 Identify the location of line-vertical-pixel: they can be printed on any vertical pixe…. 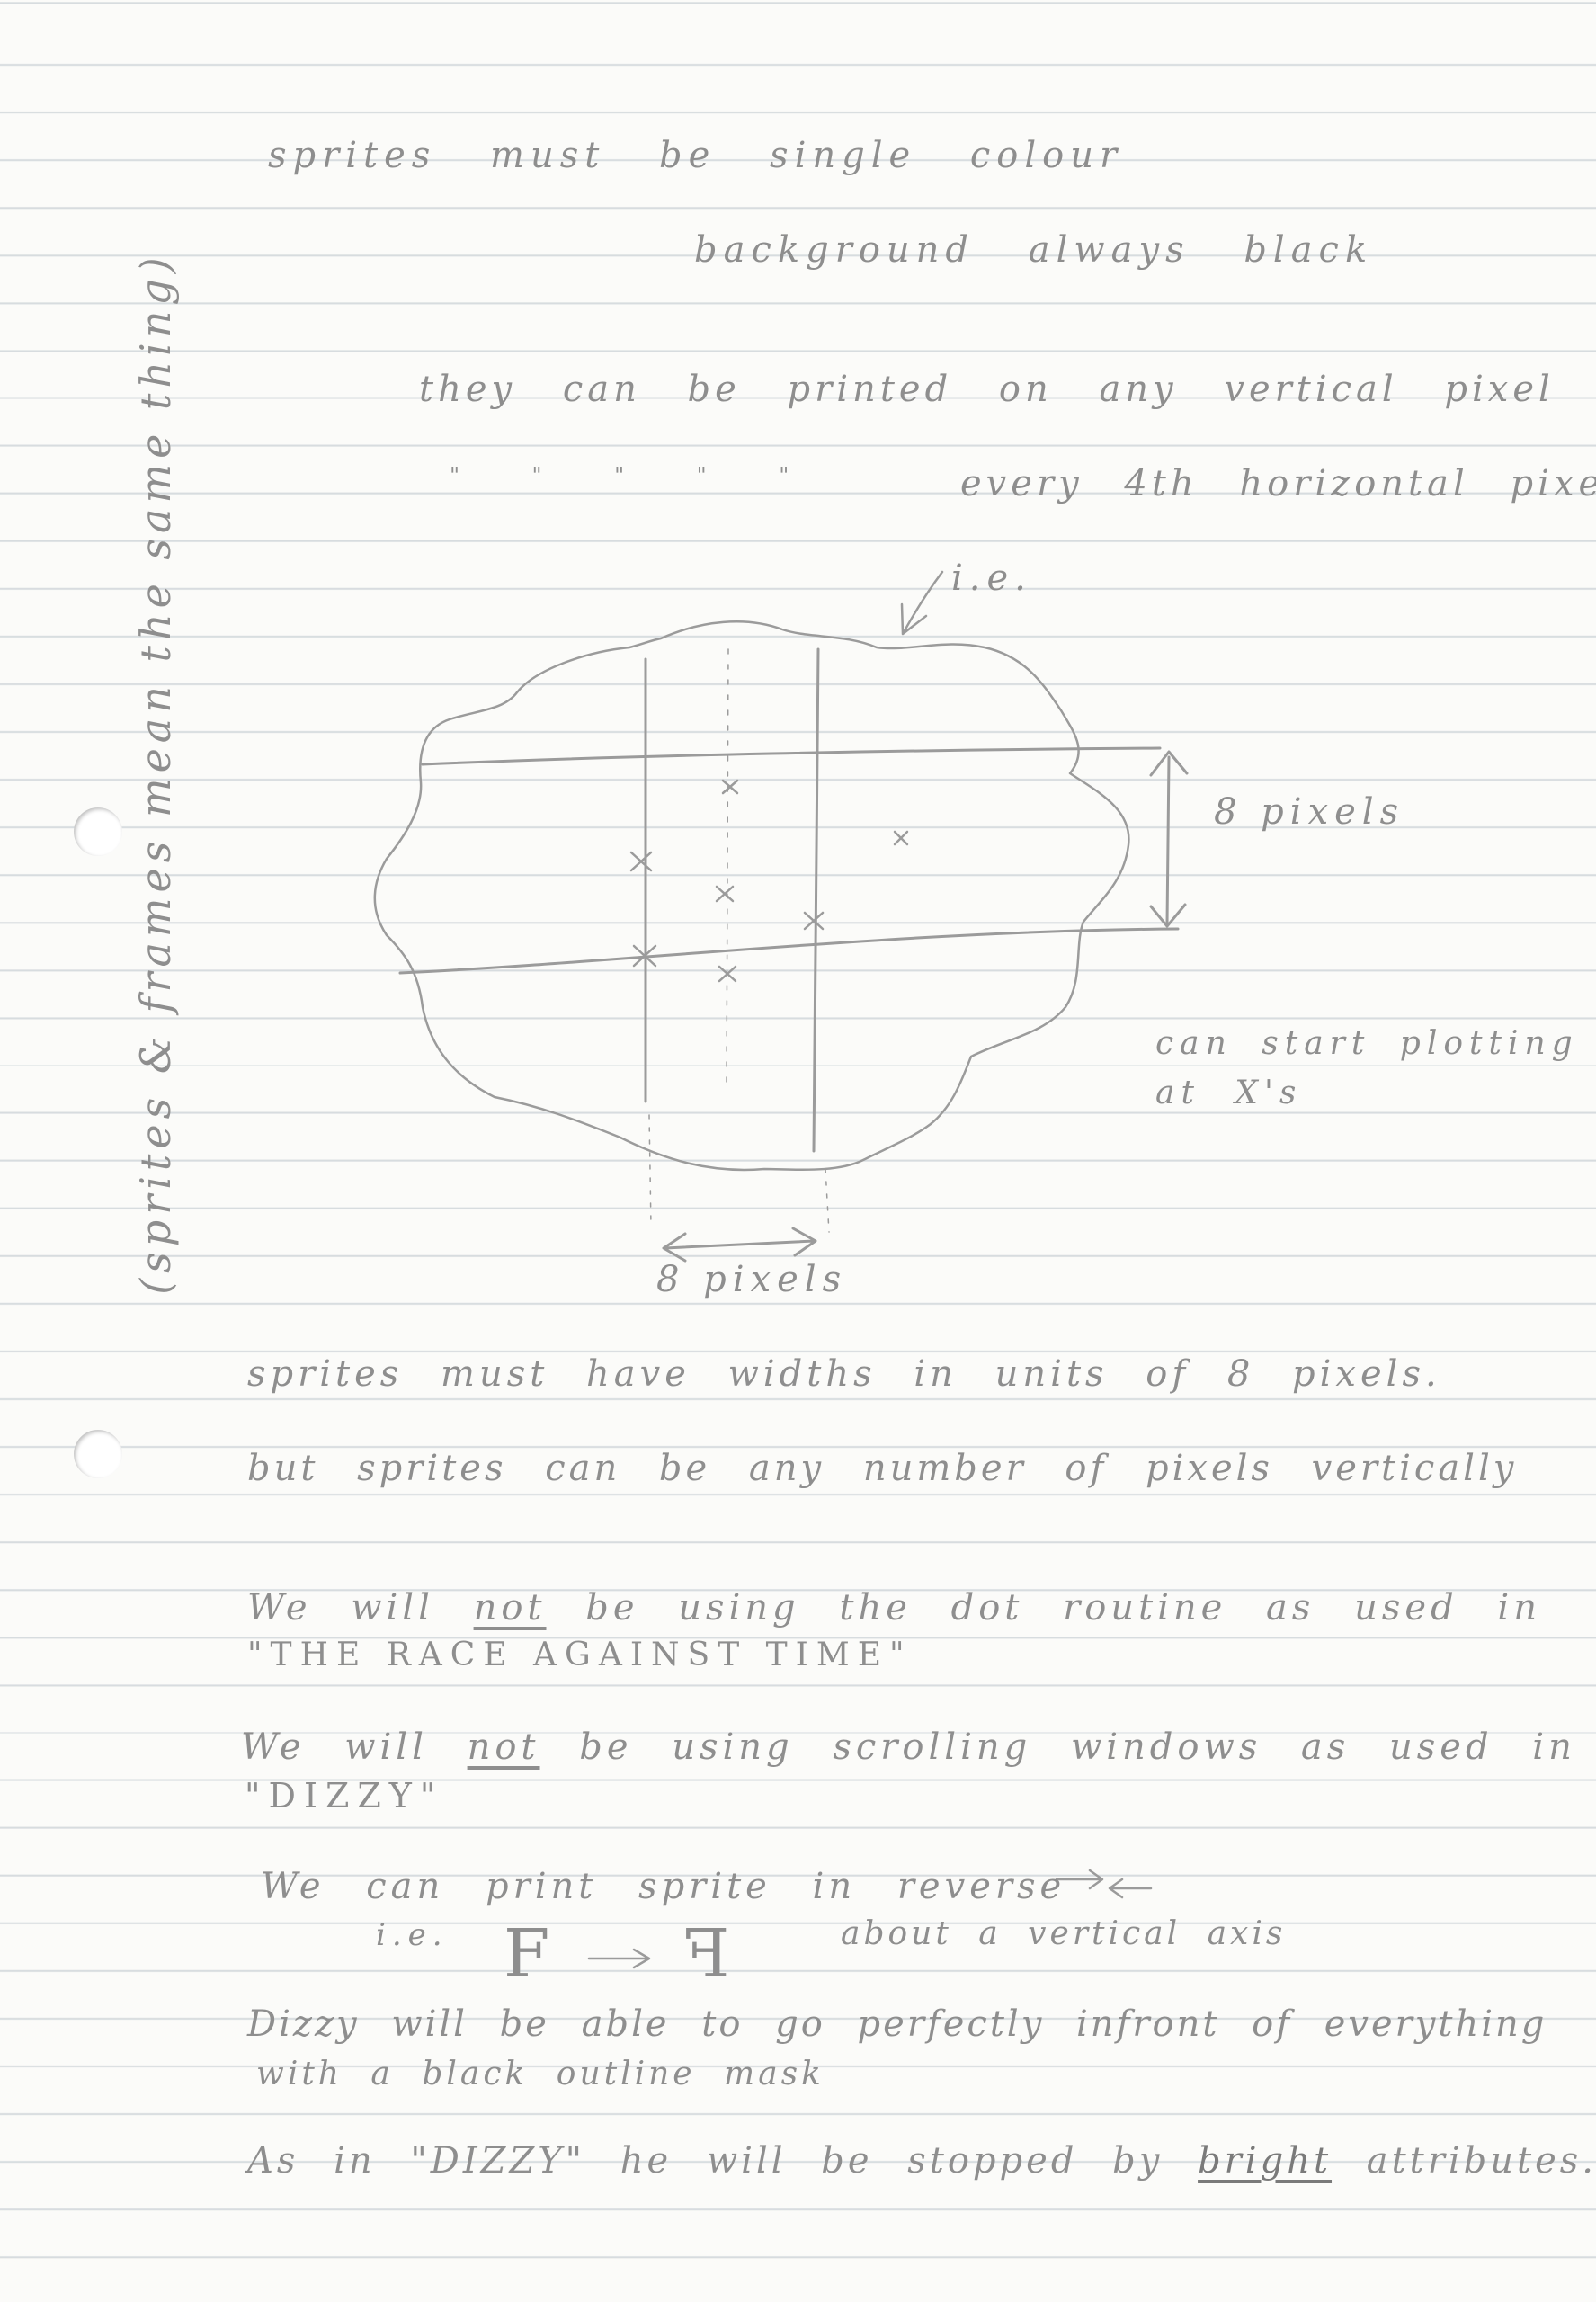
(1007, 389).